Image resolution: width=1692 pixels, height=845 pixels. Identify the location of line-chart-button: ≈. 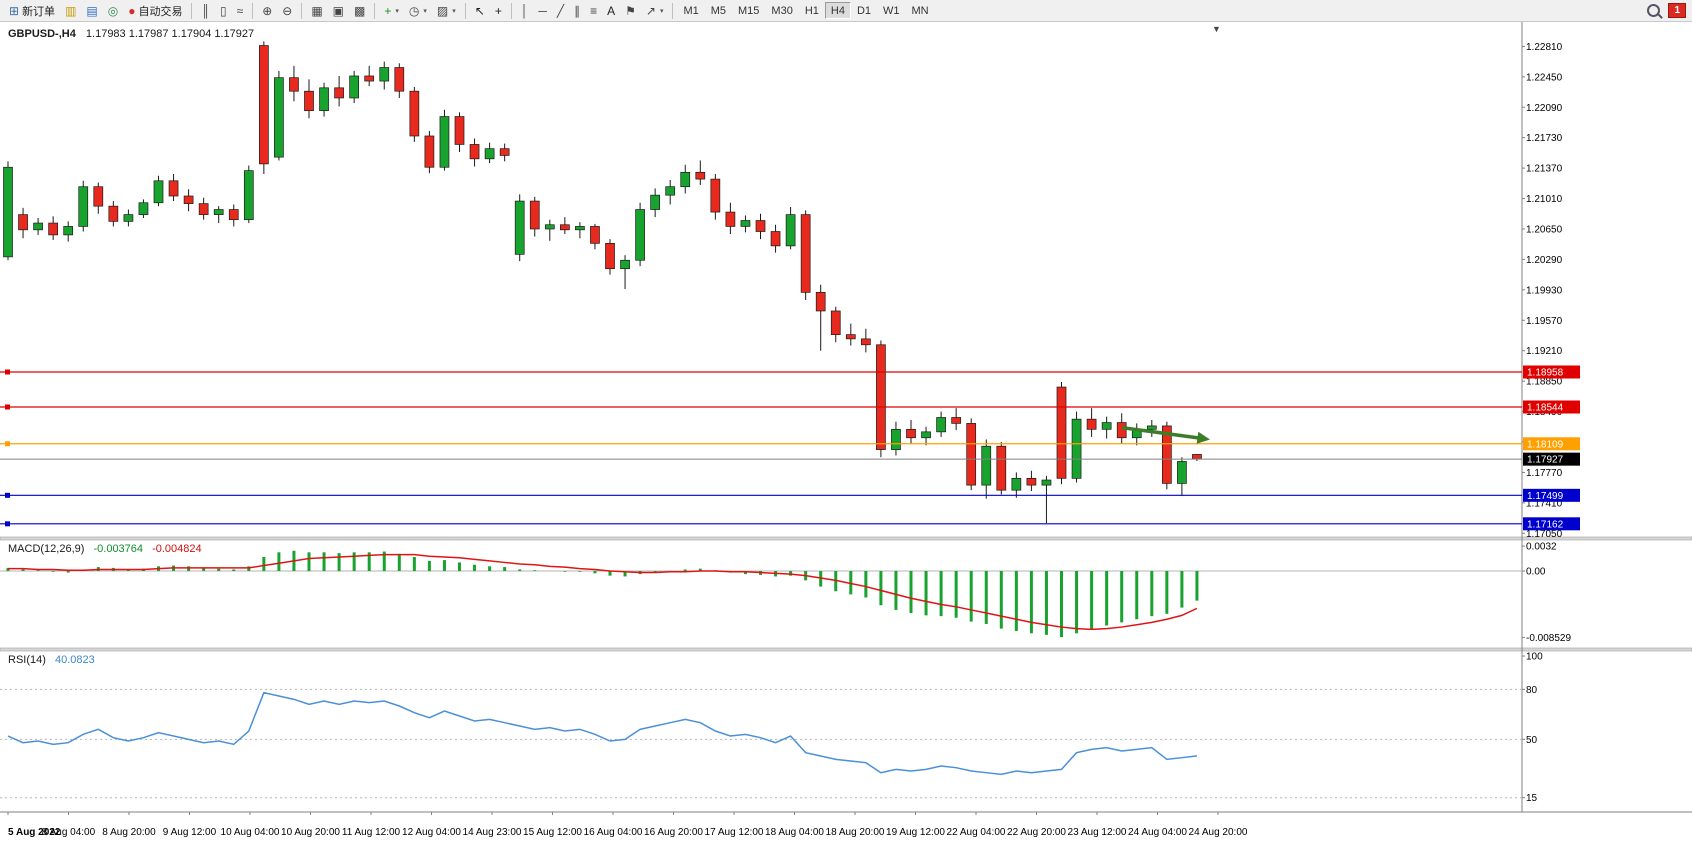
(240, 11).